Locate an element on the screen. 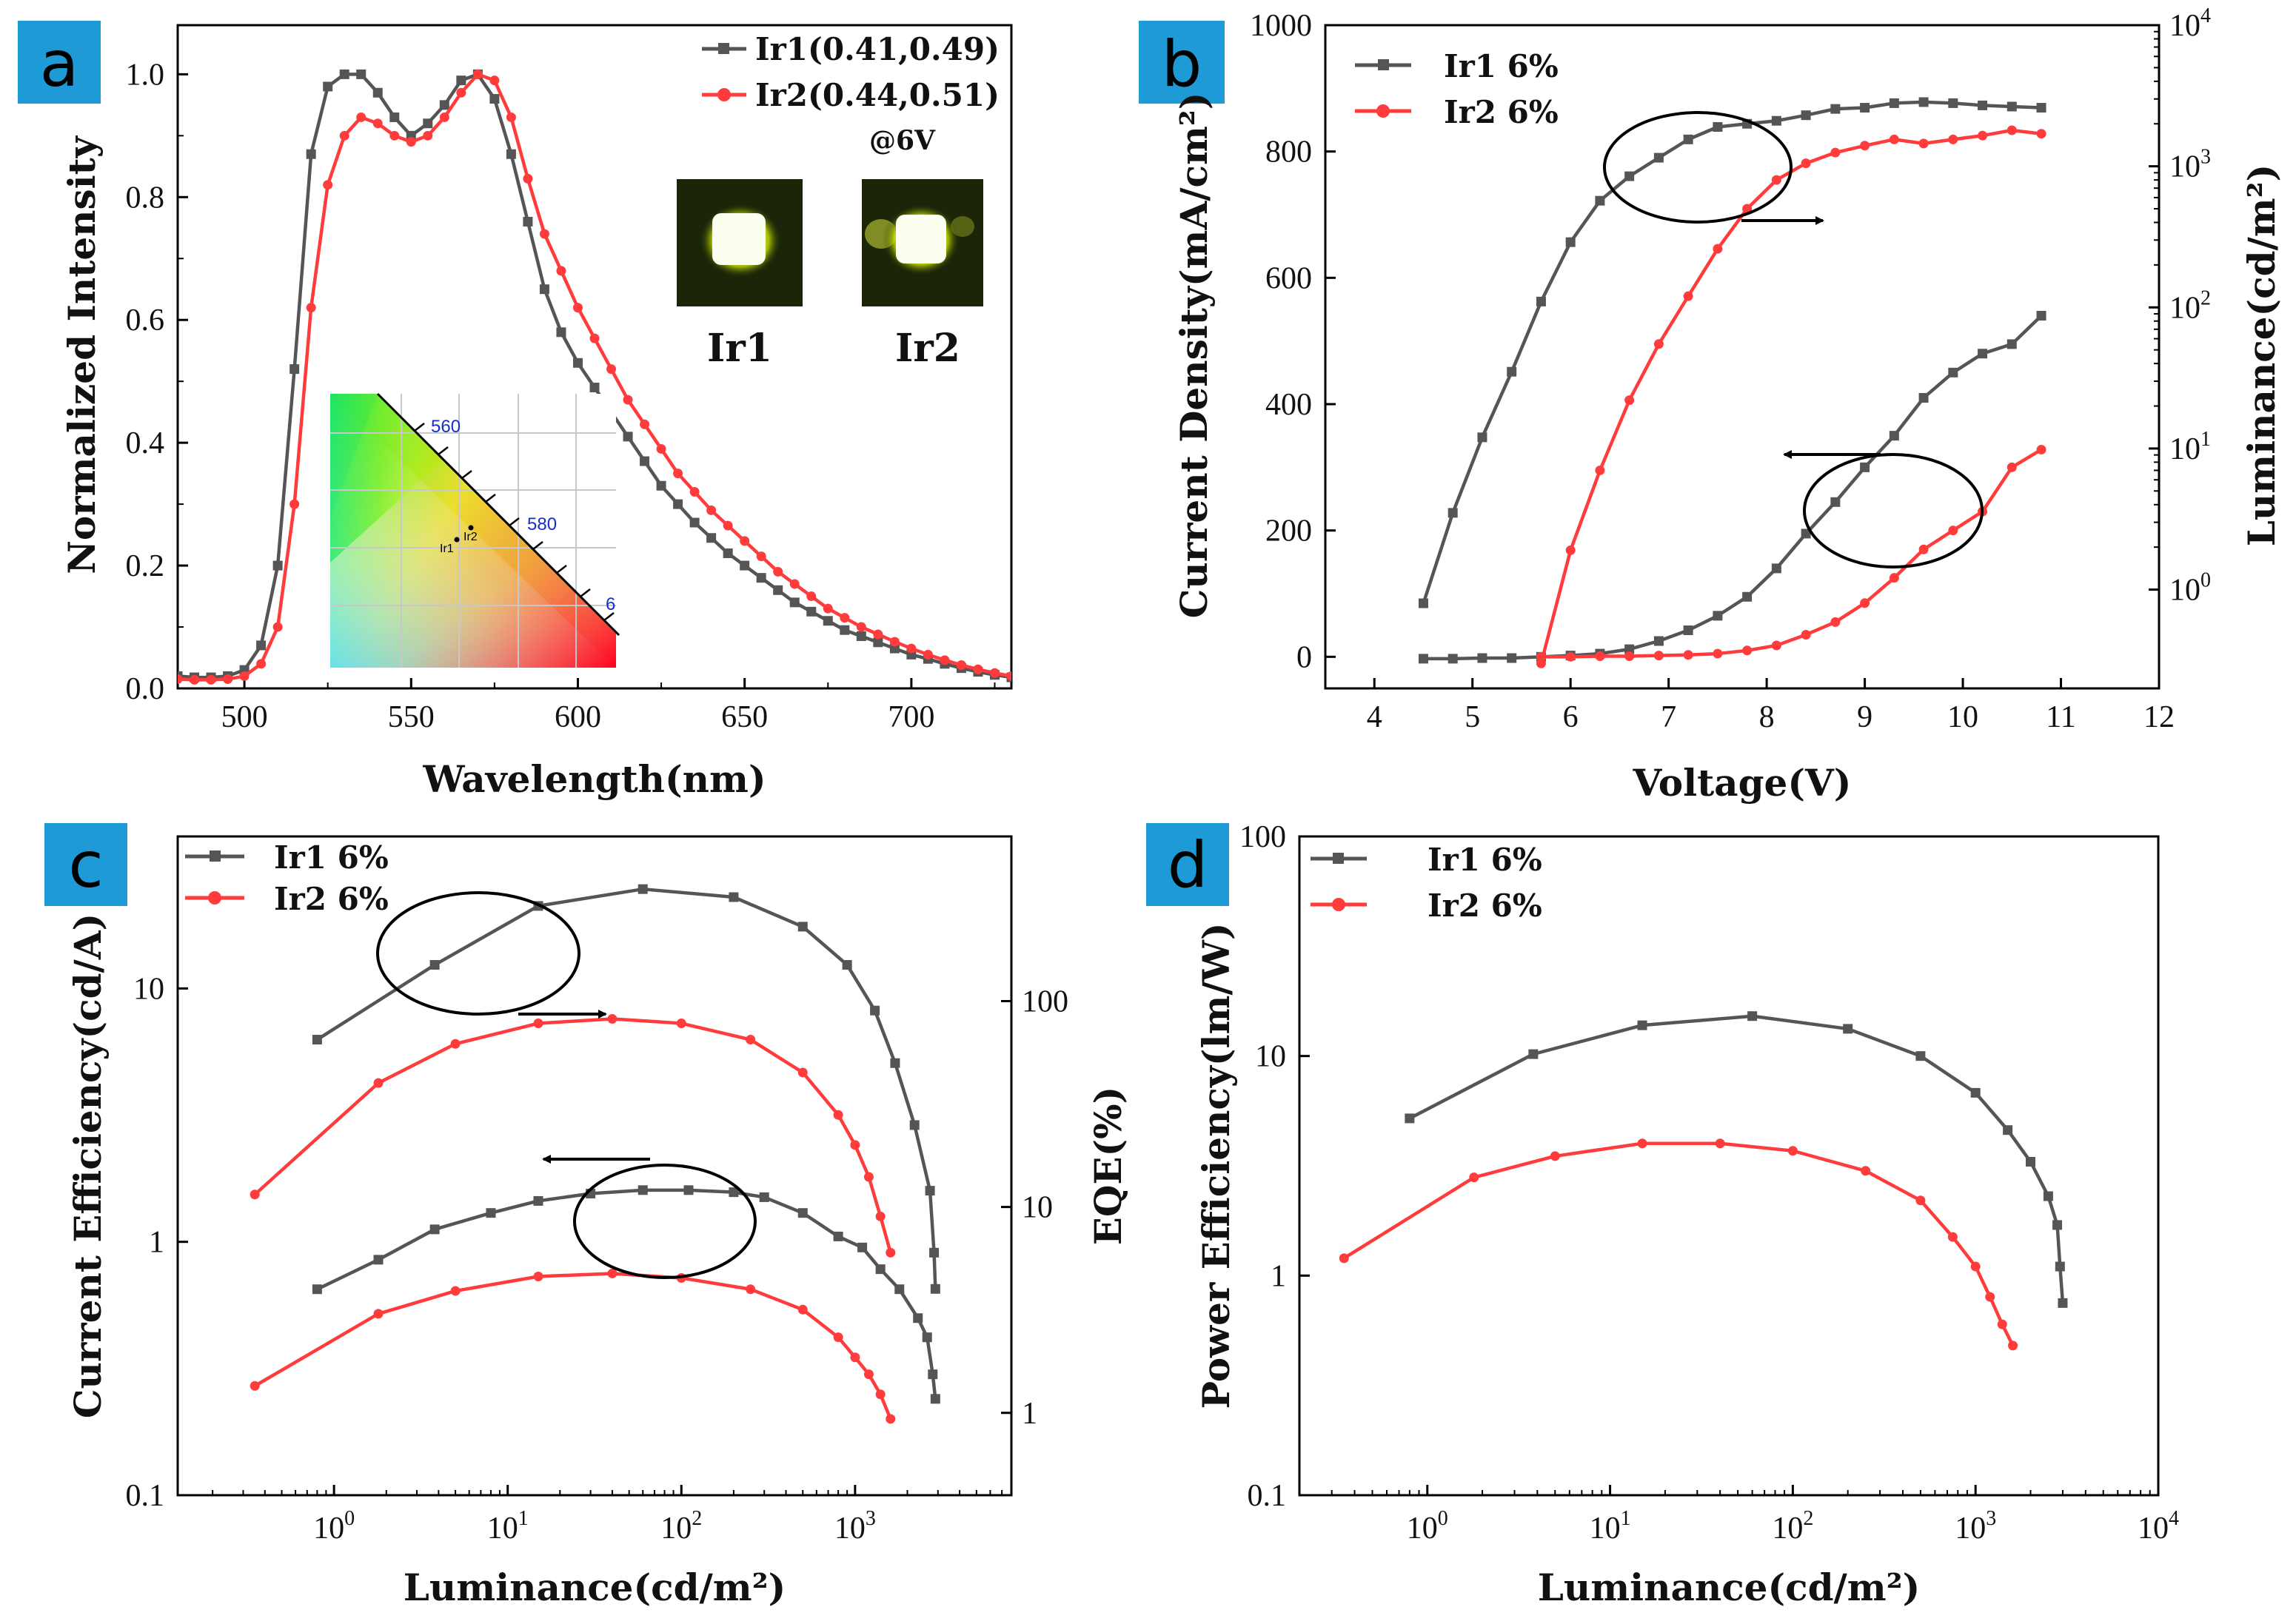  x-tick-label: 12 is located at coordinates (2159, 717).